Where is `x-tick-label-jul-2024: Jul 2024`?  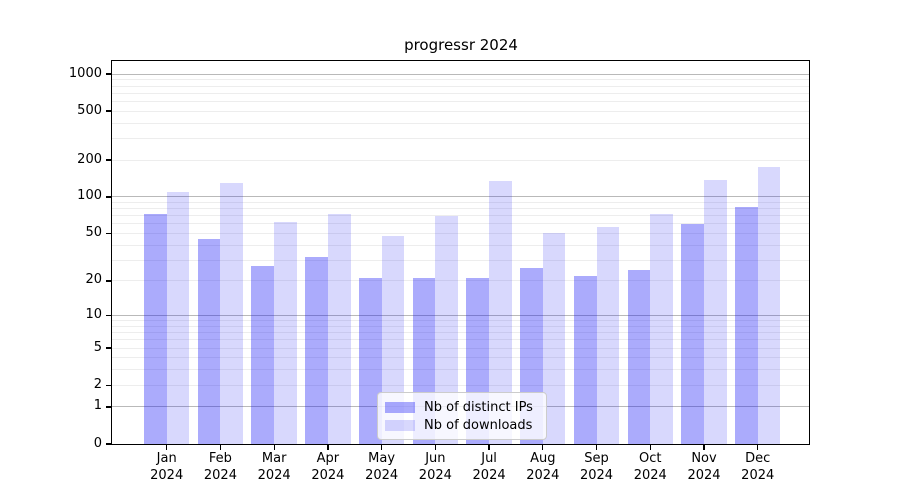
x-tick-label-jul-2024: Jul 2024 is located at coordinates (489, 467).